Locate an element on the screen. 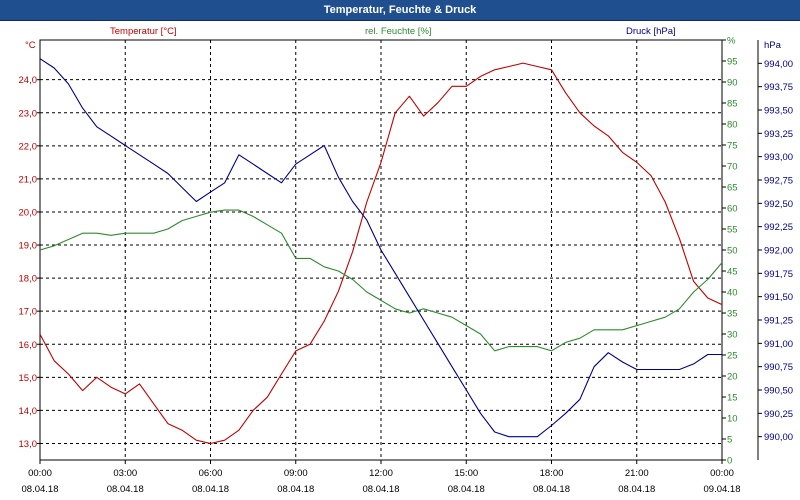 The image size is (800, 500). humidity-tick-label: 10 is located at coordinates (732, 419).